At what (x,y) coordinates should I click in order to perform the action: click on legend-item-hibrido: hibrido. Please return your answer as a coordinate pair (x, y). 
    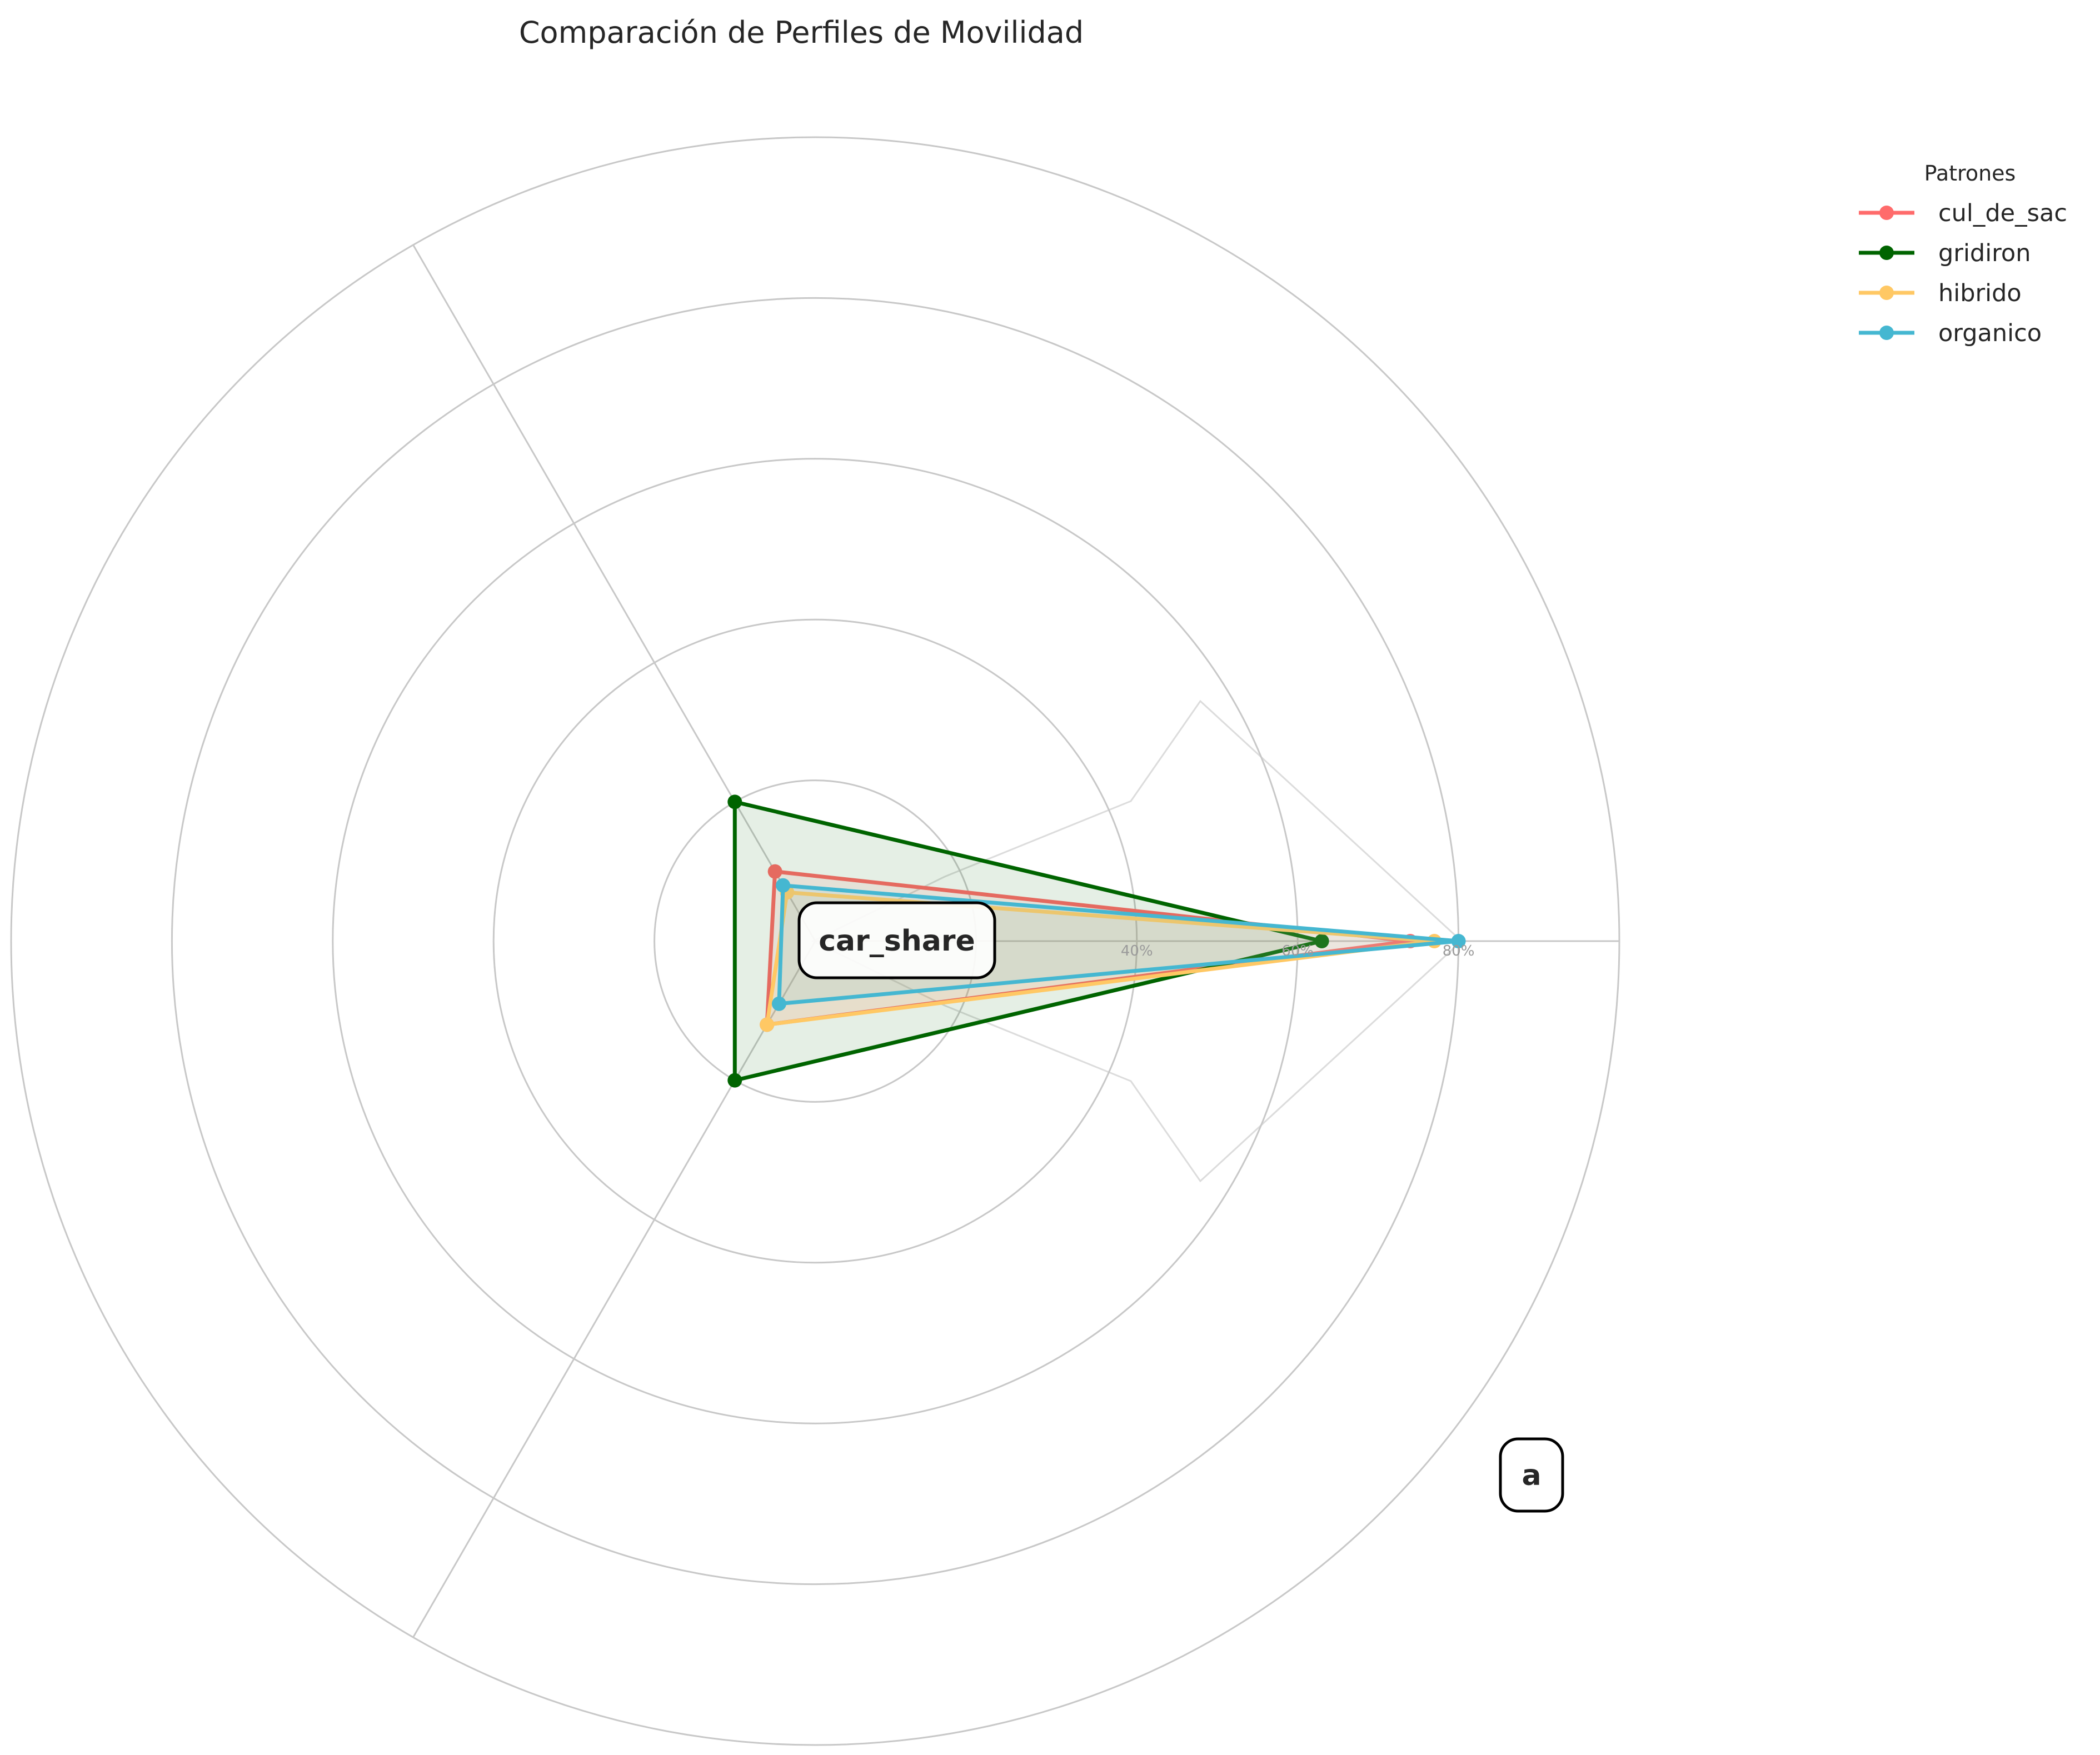
    Looking at the image, I should click on (1940, 293).